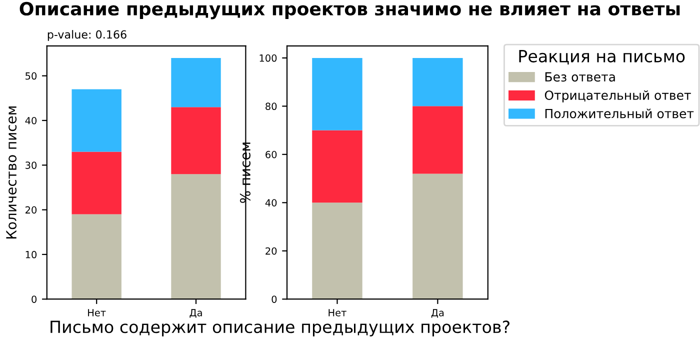  I want to click on legend-title: Реакция на письмо, so click(602, 57).